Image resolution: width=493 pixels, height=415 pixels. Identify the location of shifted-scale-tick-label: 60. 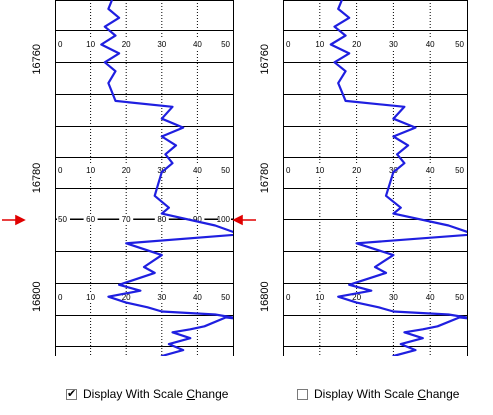
(90, 219).